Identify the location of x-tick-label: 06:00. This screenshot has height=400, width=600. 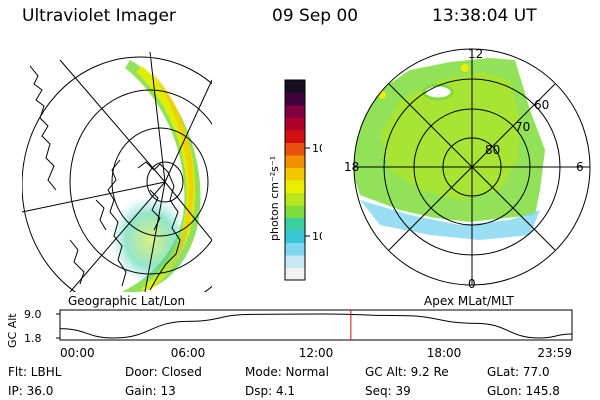
(188, 353).